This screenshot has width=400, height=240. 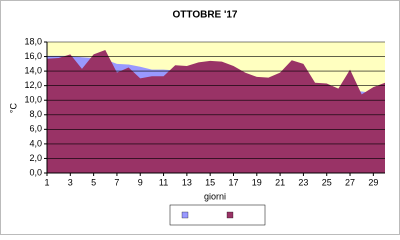 What do you see at coordinates (350, 182) in the screenshot?
I see `x-tick-label: 27` at bounding box center [350, 182].